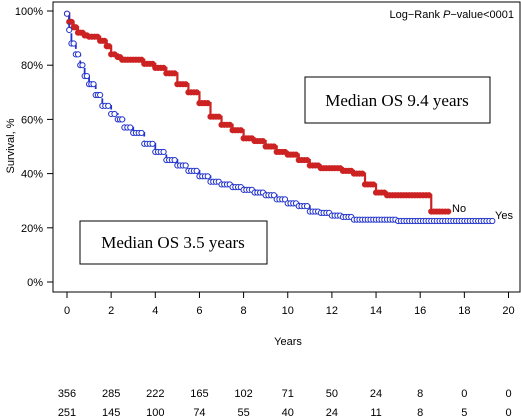  What do you see at coordinates (243, 394) in the screenshot?
I see `risk-count-no: 102` at bounding box center [243, 394].